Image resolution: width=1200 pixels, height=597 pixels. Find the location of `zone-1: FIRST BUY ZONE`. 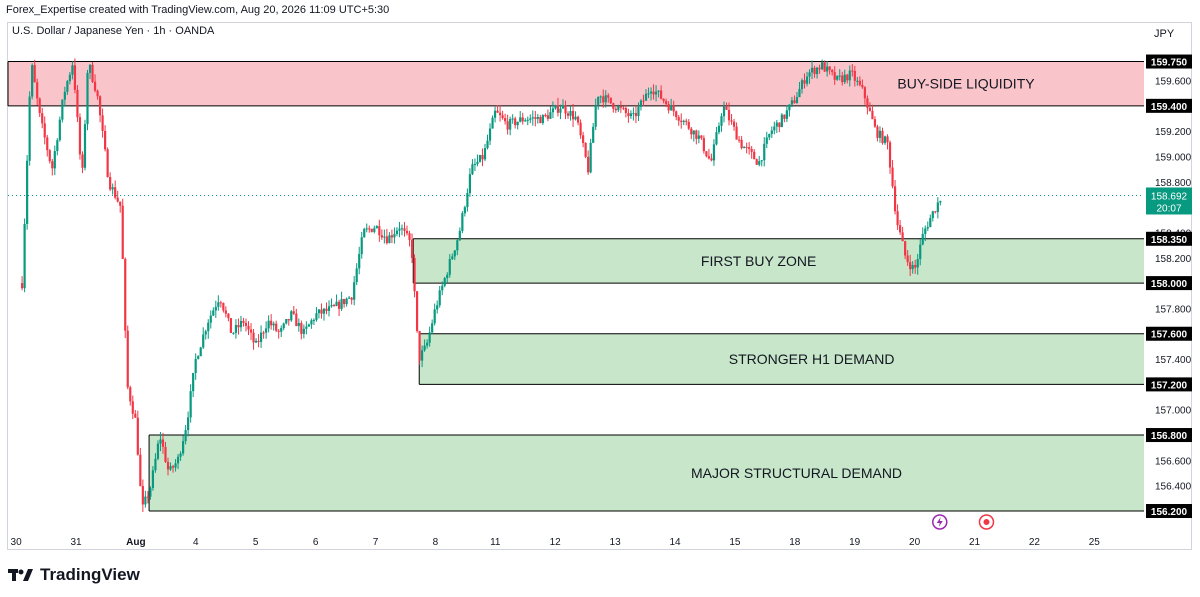

zone-1: FIRST BUY ZONE is located at coordinates (778, 261).